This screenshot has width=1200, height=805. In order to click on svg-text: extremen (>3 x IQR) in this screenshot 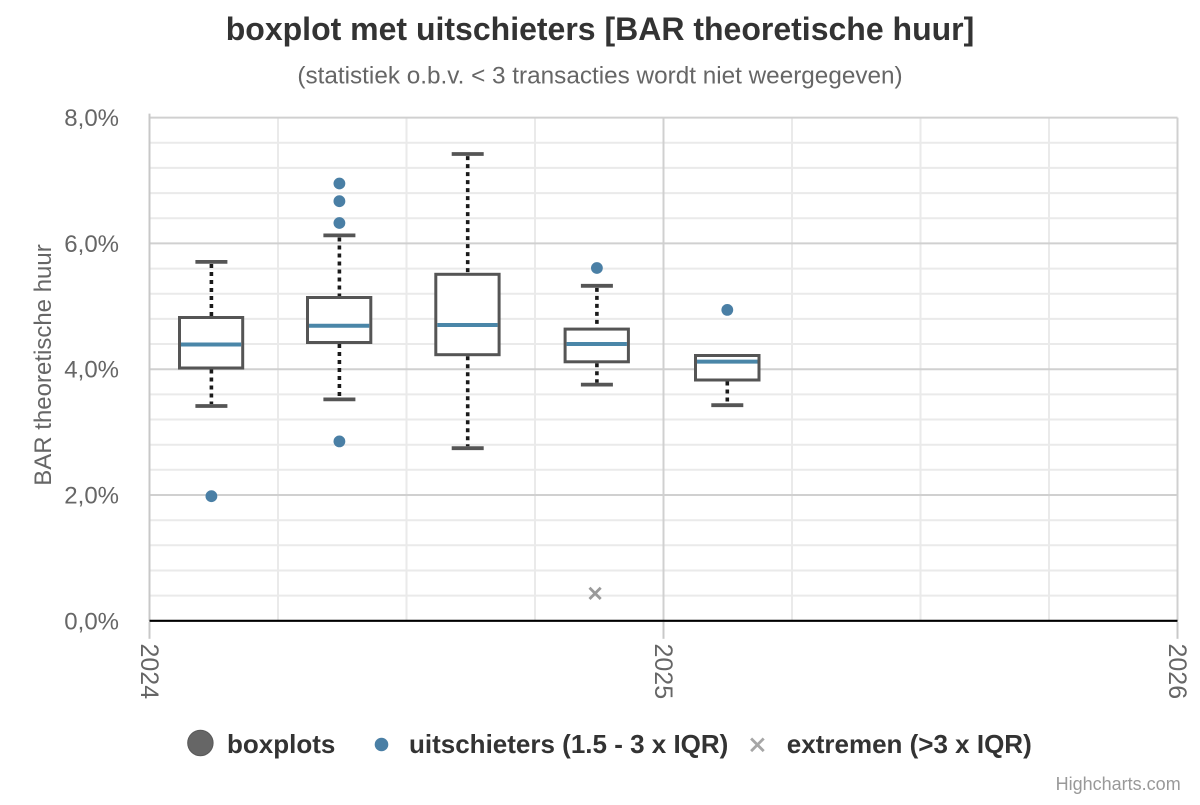, I will do `click(909, 744)`.